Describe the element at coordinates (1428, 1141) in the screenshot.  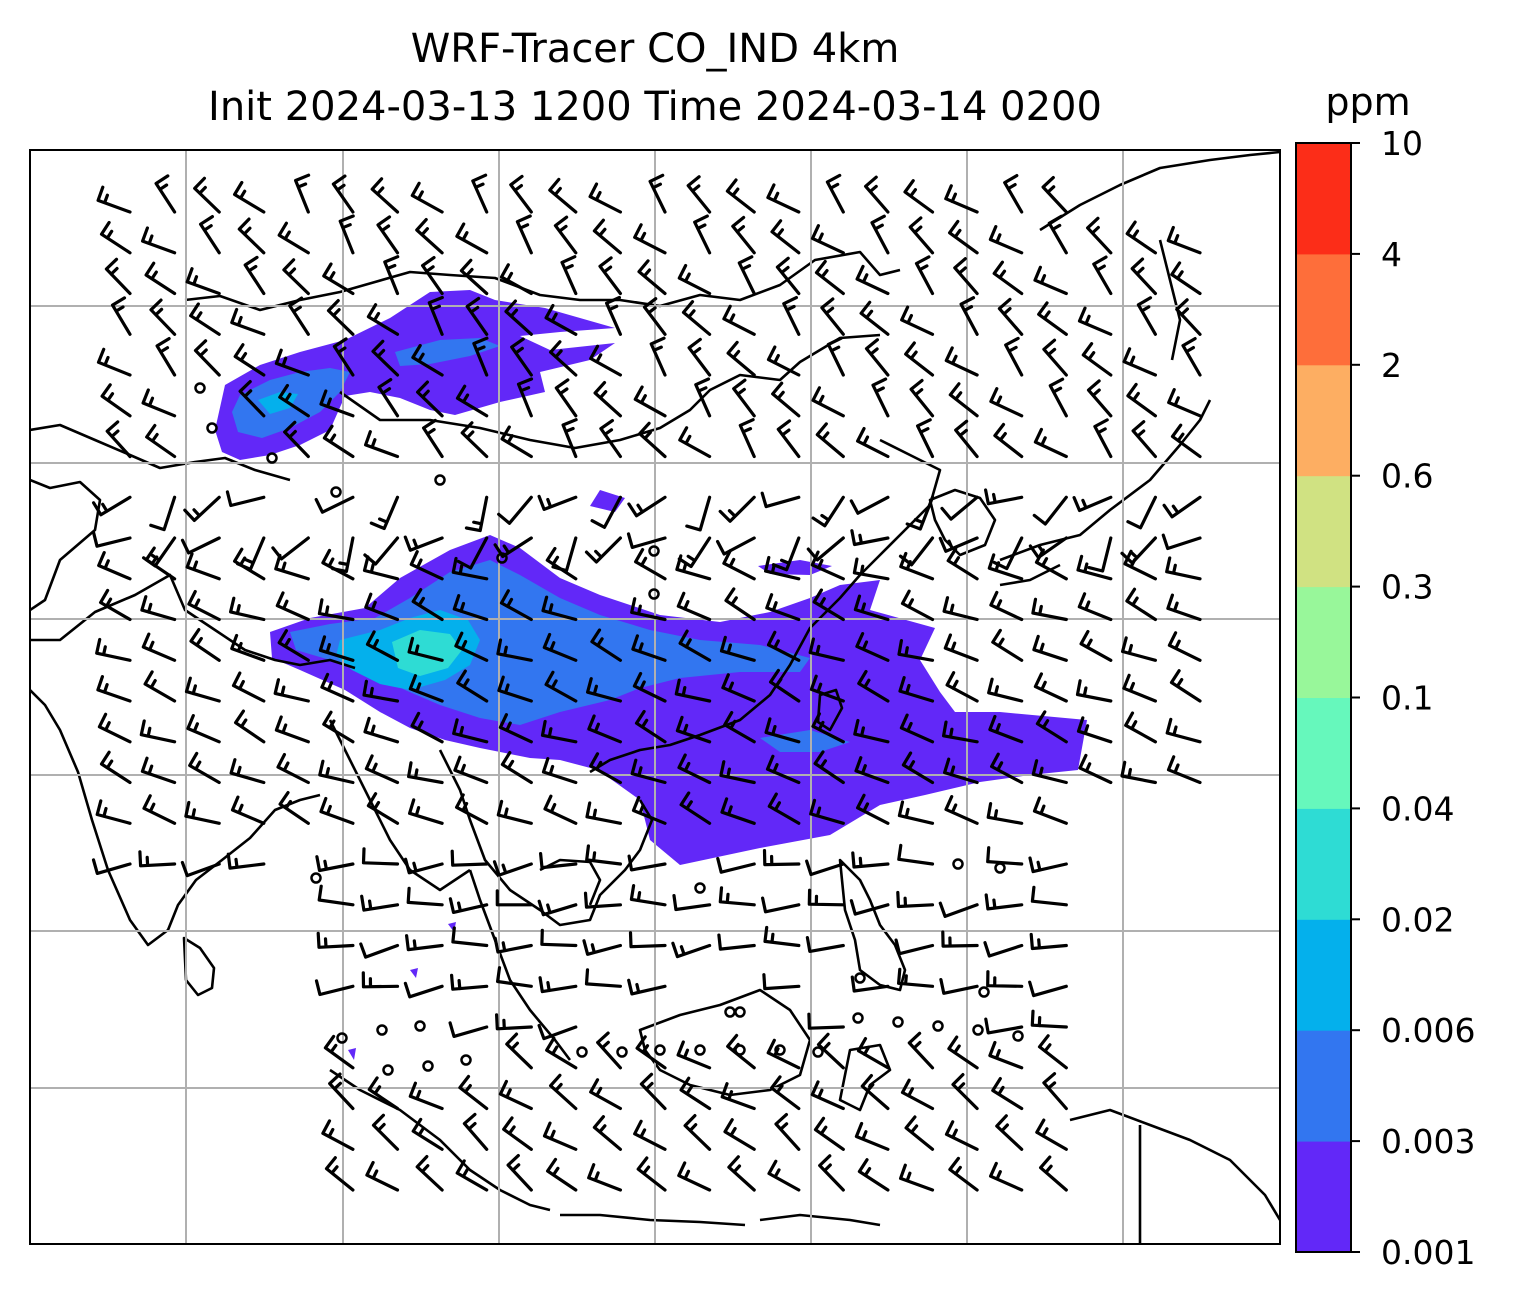
I see `colorbar-tick-label: 0.003` at that location.